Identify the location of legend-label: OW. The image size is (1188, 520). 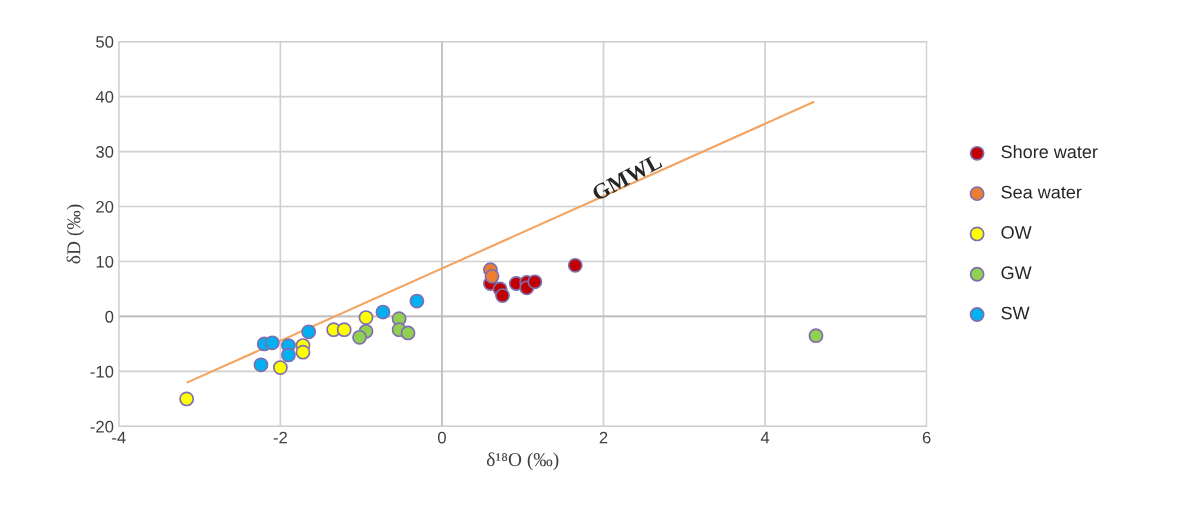
(1016, 232).